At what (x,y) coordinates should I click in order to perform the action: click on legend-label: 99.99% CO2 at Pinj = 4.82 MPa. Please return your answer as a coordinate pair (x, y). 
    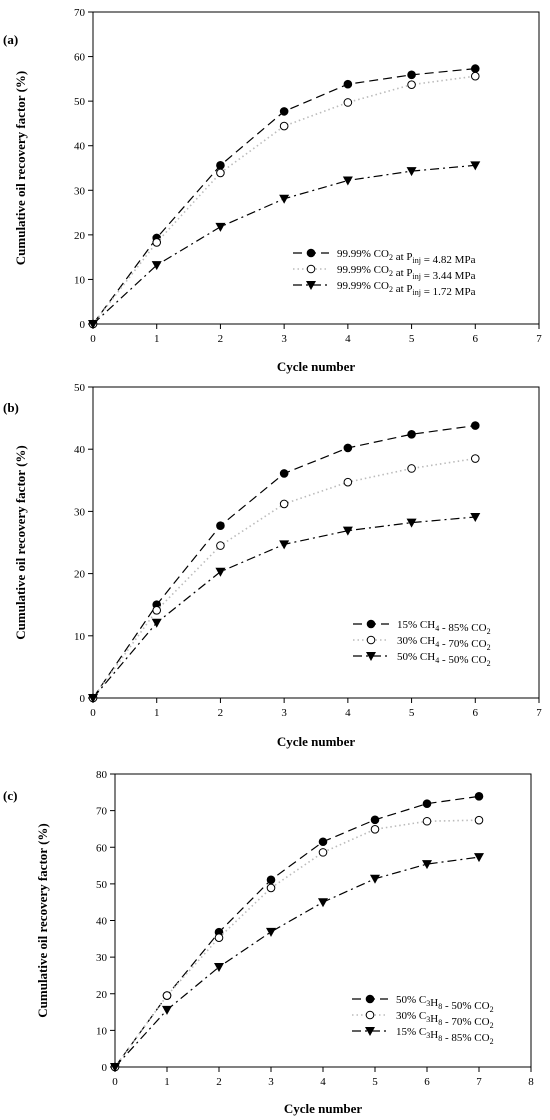
    Looking at the image, I should click on (406, 257).